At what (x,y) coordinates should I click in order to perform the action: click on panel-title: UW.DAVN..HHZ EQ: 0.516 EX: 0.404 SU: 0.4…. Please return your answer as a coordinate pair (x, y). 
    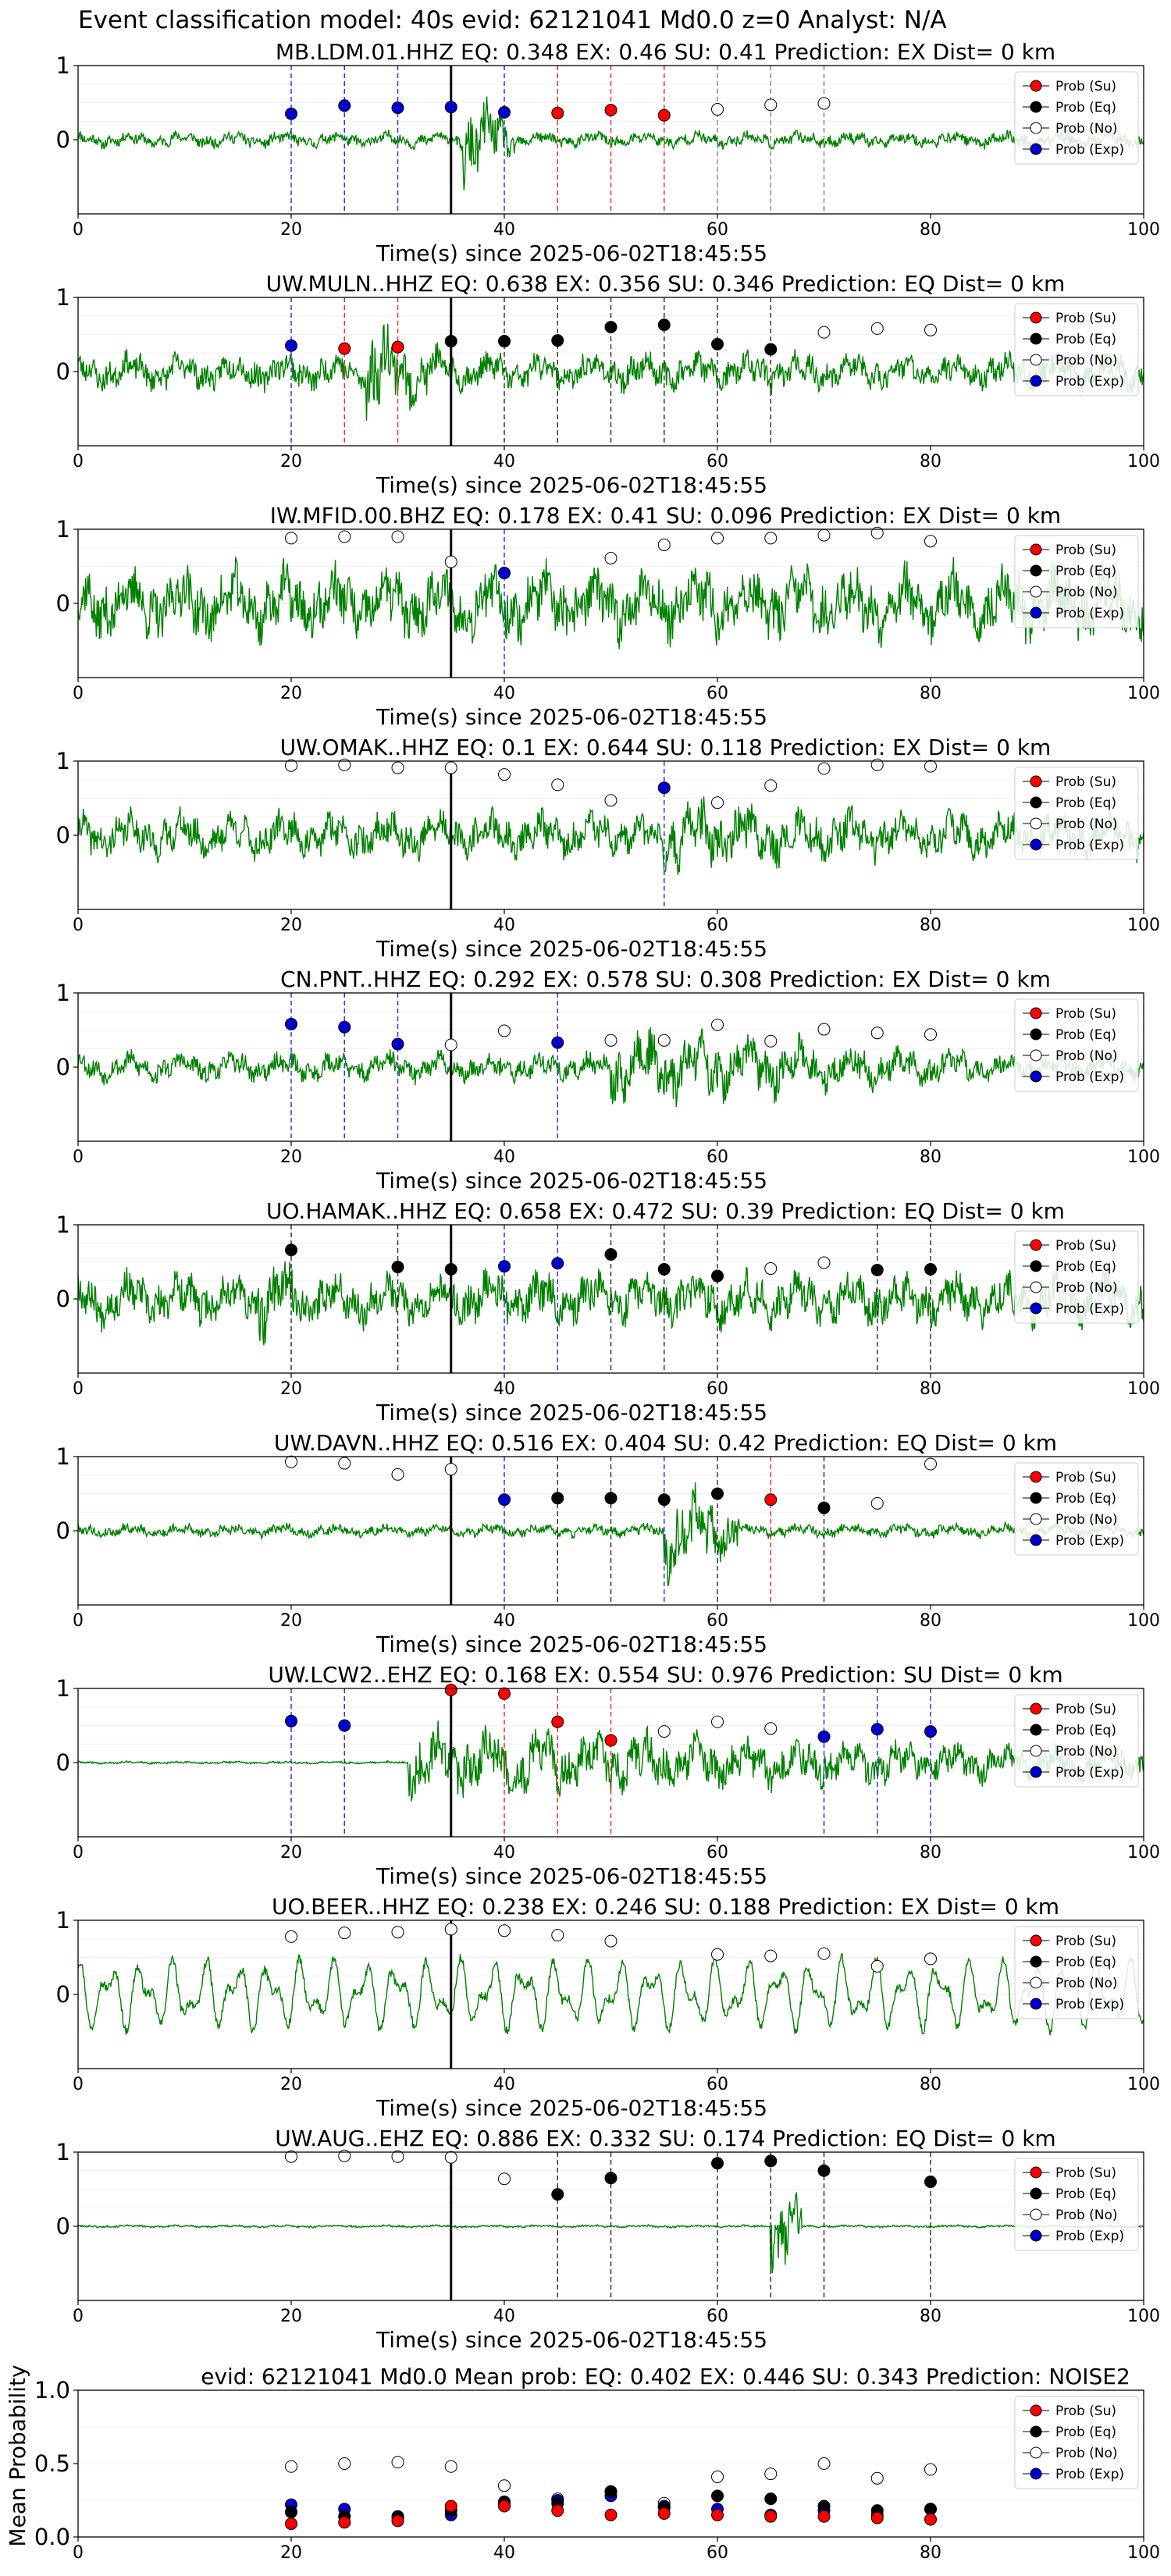
    Looking at the image, I should click on (665, 1443).